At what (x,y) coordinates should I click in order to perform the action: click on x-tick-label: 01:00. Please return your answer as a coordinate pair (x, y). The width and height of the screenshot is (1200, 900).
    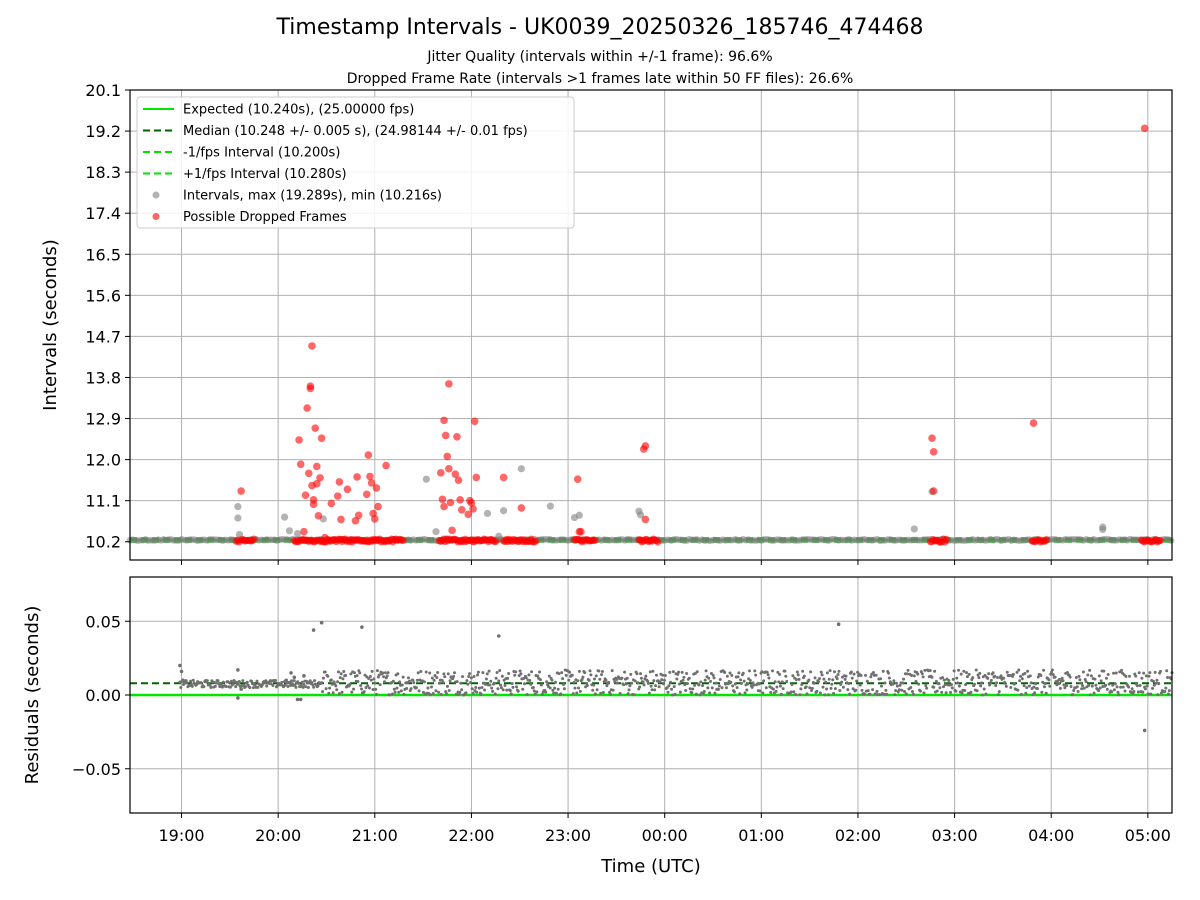
    Looking at the image, I should click on (761, 835).